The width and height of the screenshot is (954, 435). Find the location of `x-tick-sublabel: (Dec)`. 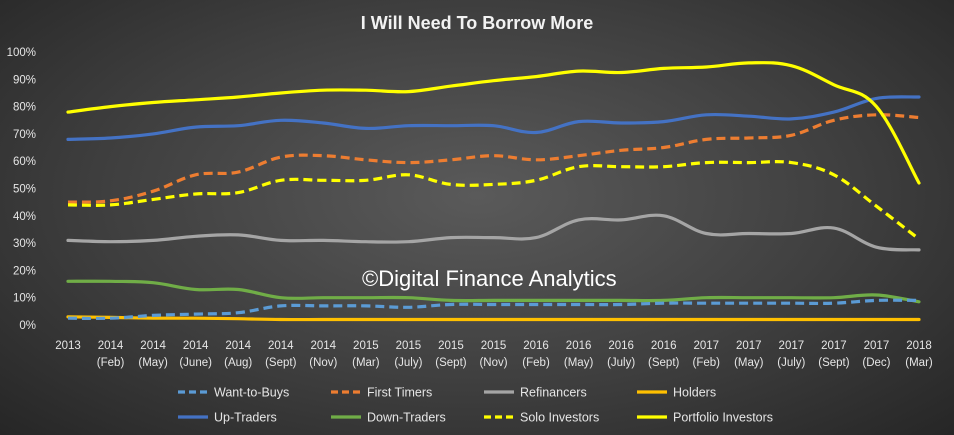

x-tick-sublabel: (Dec) is located at coordinates (876, 363).